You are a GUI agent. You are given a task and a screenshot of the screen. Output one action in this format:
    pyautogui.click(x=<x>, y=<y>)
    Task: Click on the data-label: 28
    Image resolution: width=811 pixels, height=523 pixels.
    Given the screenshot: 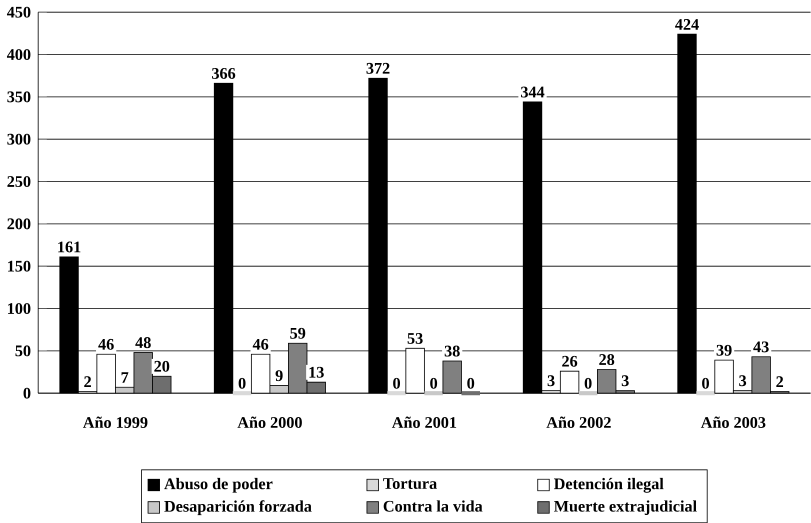 What is the action you would take?
    pyautogui.click(x=606, y=359)
    